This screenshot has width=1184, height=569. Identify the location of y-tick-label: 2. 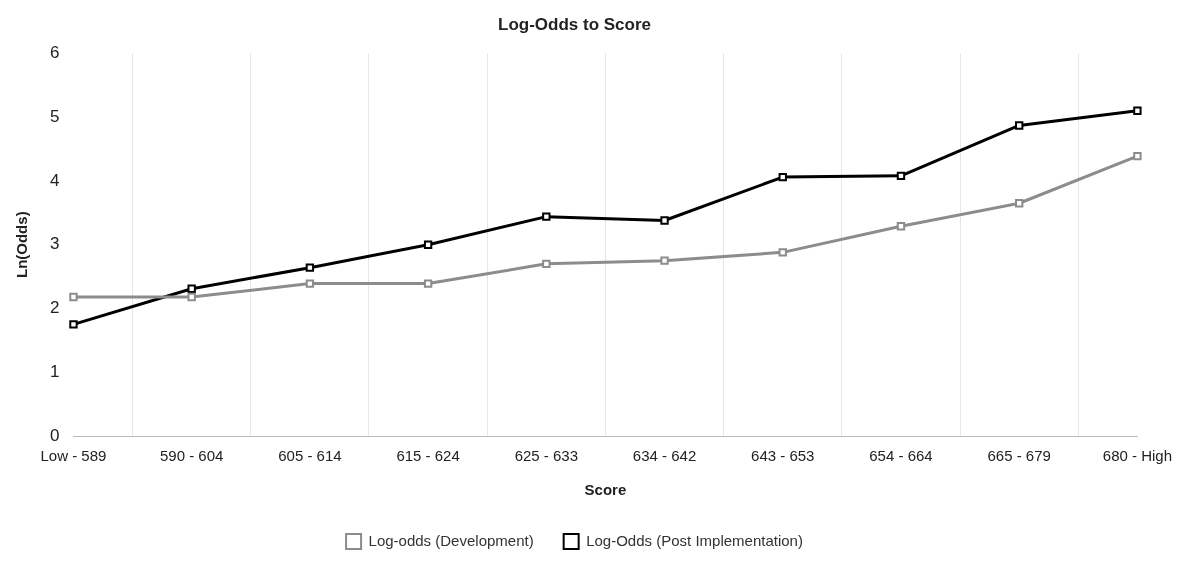
(54, 308).